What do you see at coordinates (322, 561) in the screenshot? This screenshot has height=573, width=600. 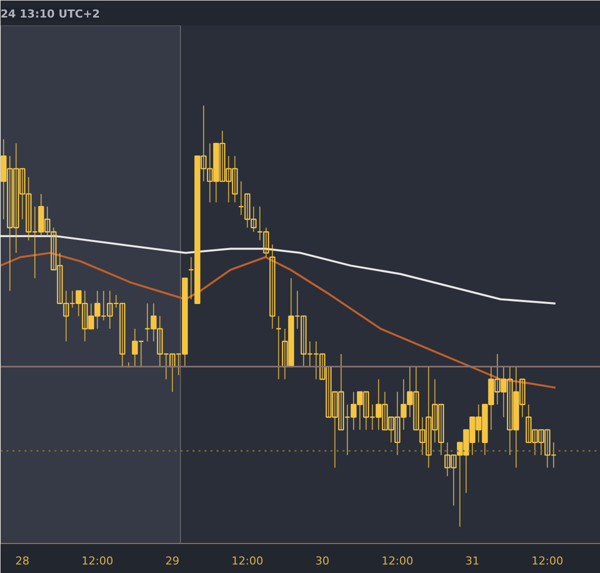 I see `x-tick-label: 30` at bounding box center [322, 561].